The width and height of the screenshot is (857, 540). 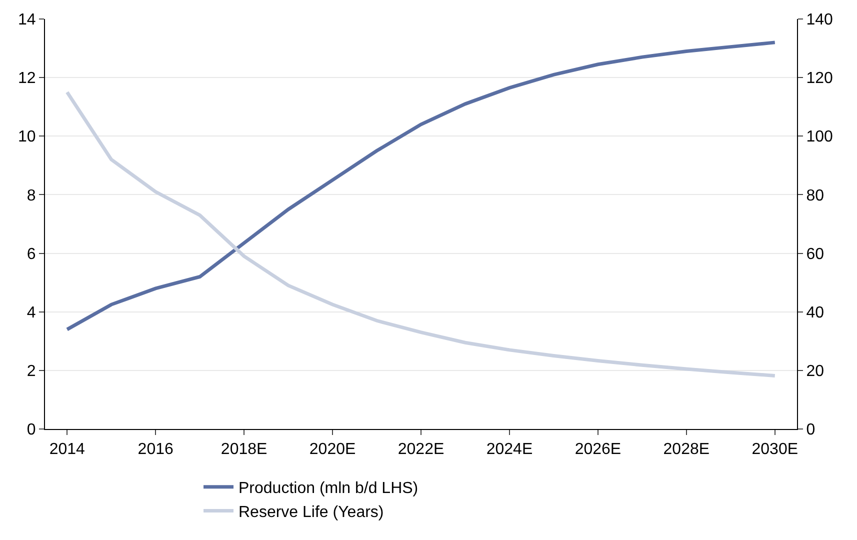 What do you see at coordinates (31, 313) in the screenshot?
I see `y-tick-label: 4` at bounding box center [31, 313].